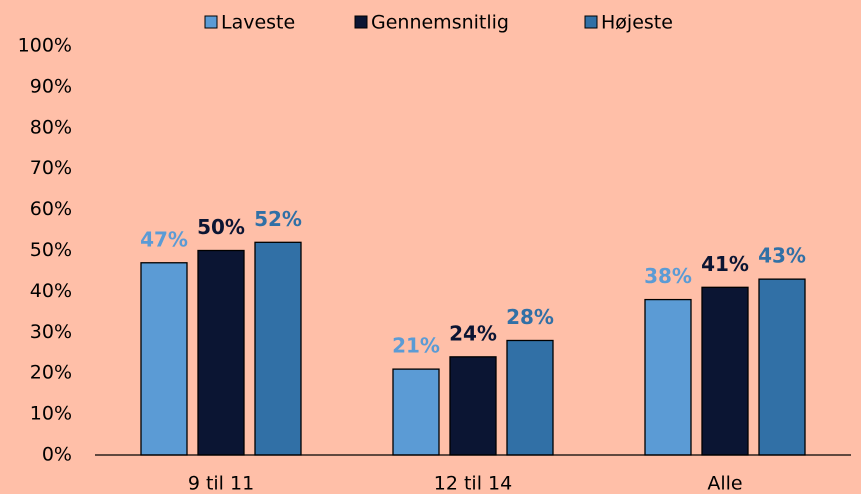 This screenshot has height=494, width=861. I want to click on y-tick-label: 70%, so click(51, 168).